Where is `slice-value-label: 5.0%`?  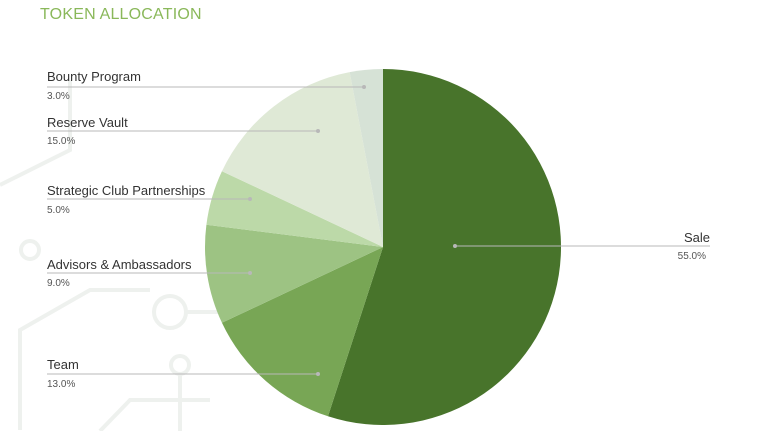
slice-value-label: 5.0% is located at coordinates (58, 210).